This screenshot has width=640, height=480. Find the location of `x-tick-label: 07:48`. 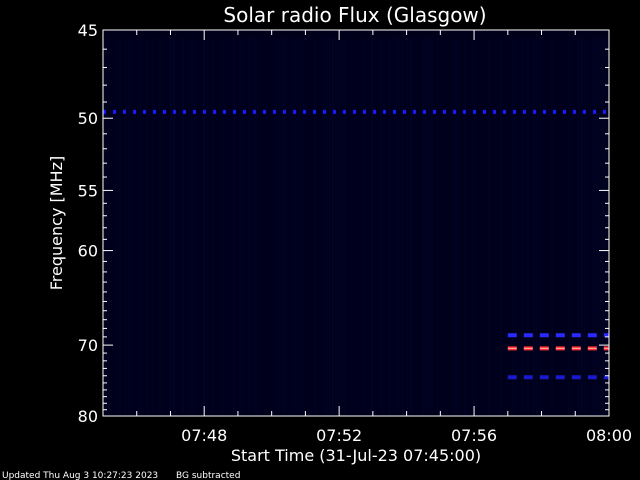

x-tick-label: 07:48 is located at coordinates (204, 435).